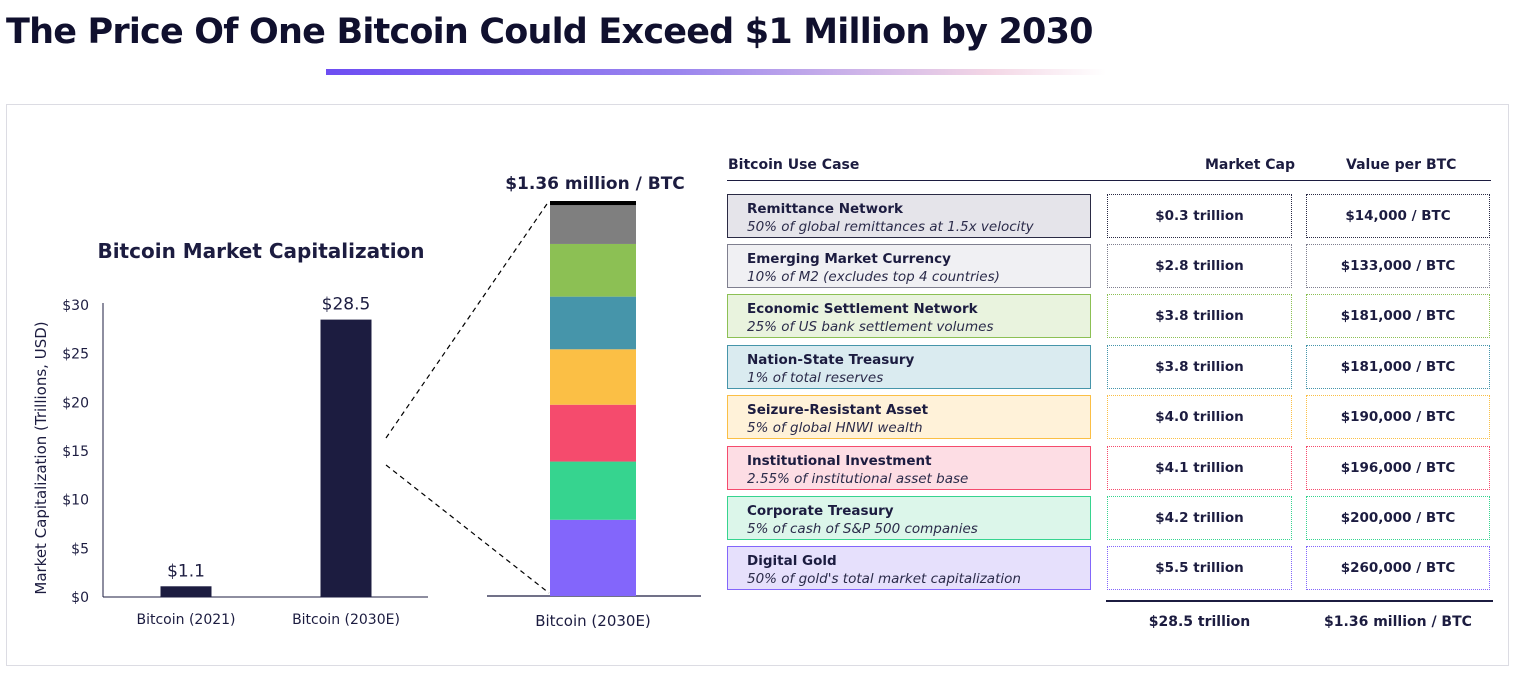 The image size is (1517, 675). What do you see at coordinates (1401, 165) in the screenshot?
I see `header-value-per-btc: Value per BTC` at bounding box center [1401, 165].